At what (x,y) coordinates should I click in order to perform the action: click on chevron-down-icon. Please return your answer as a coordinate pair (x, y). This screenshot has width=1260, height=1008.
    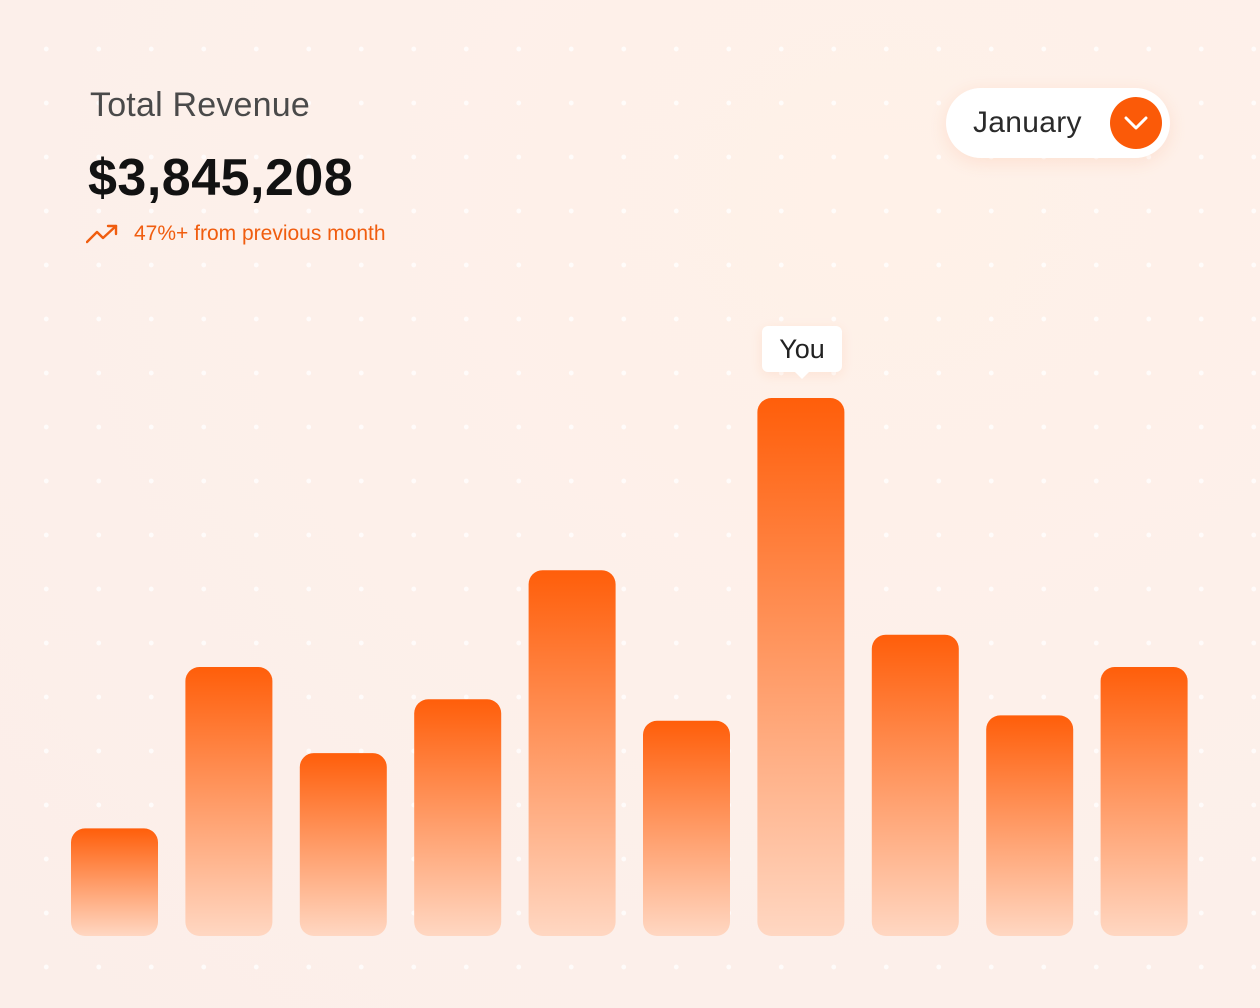
    Looking at the image, I should click on (1136, 123).